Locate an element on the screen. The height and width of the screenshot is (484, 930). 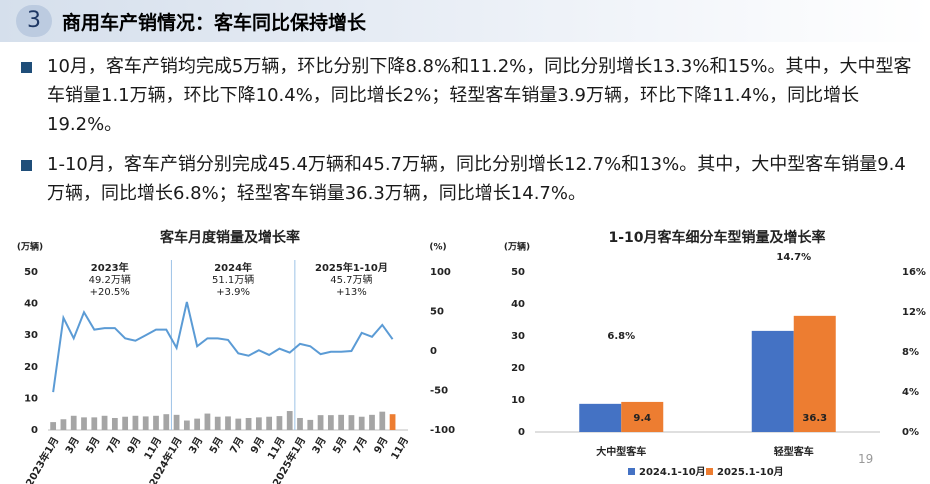
x-tick-label: 大中型客车 is located at coordinates (621, 451).